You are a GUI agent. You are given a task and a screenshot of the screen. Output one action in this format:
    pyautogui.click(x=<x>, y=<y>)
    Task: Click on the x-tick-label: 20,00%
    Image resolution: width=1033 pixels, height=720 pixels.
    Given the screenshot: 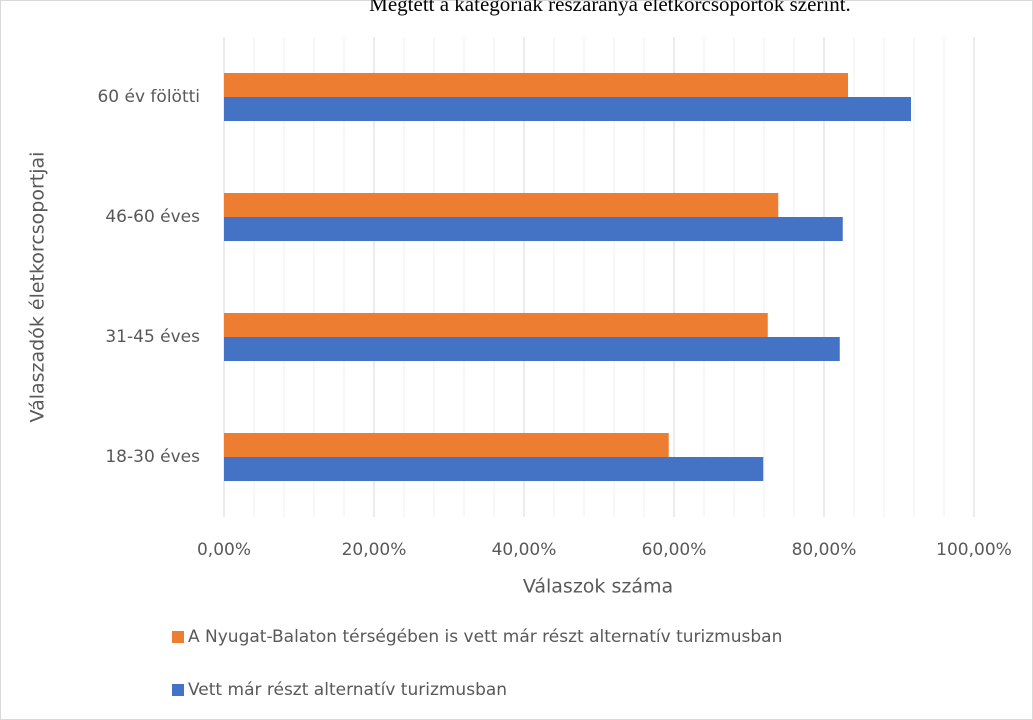 What is the action you would take?
    pyautogui.click(x=374, y=550)
    